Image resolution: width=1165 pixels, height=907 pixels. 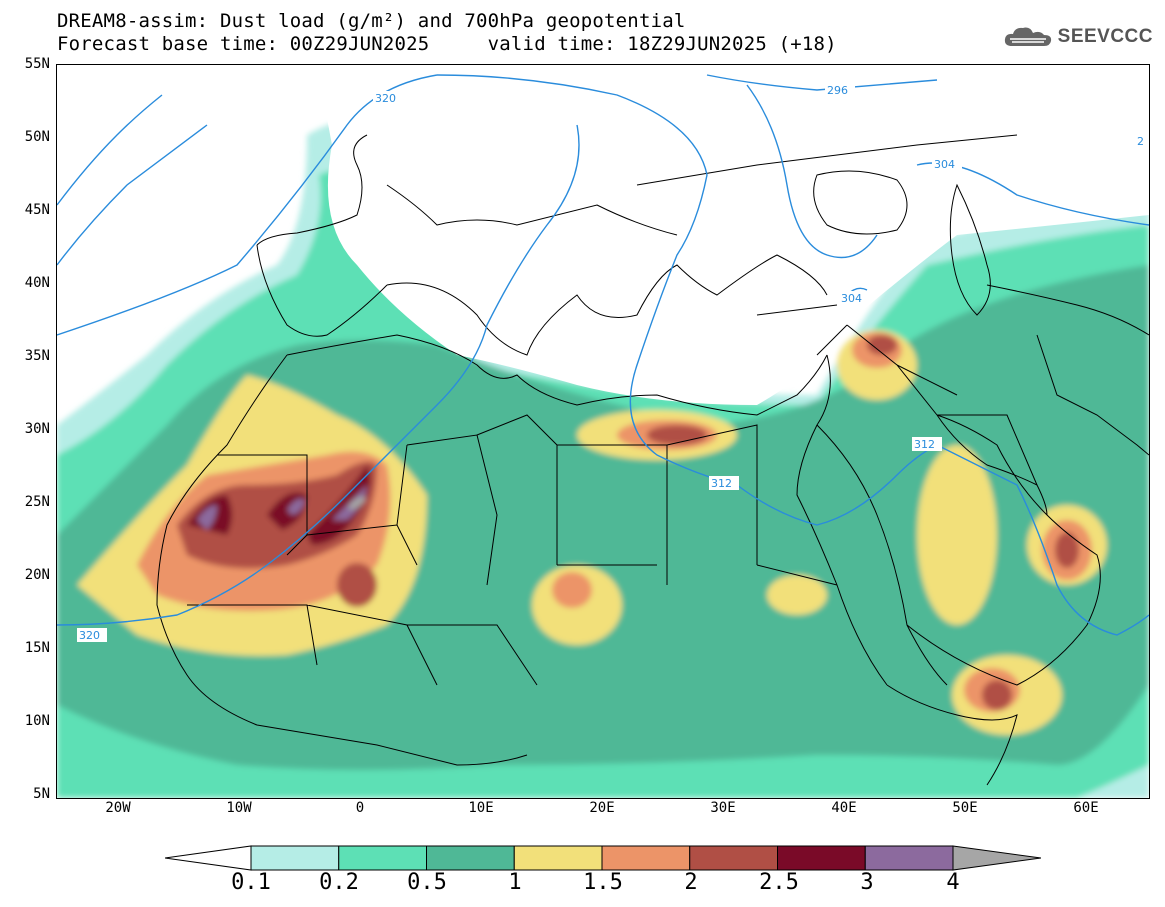 What do you see at coordinates (721, 483) in the screenshot?
I see `contour-label-312-egypt: 312` at bounding box center [721, 483].